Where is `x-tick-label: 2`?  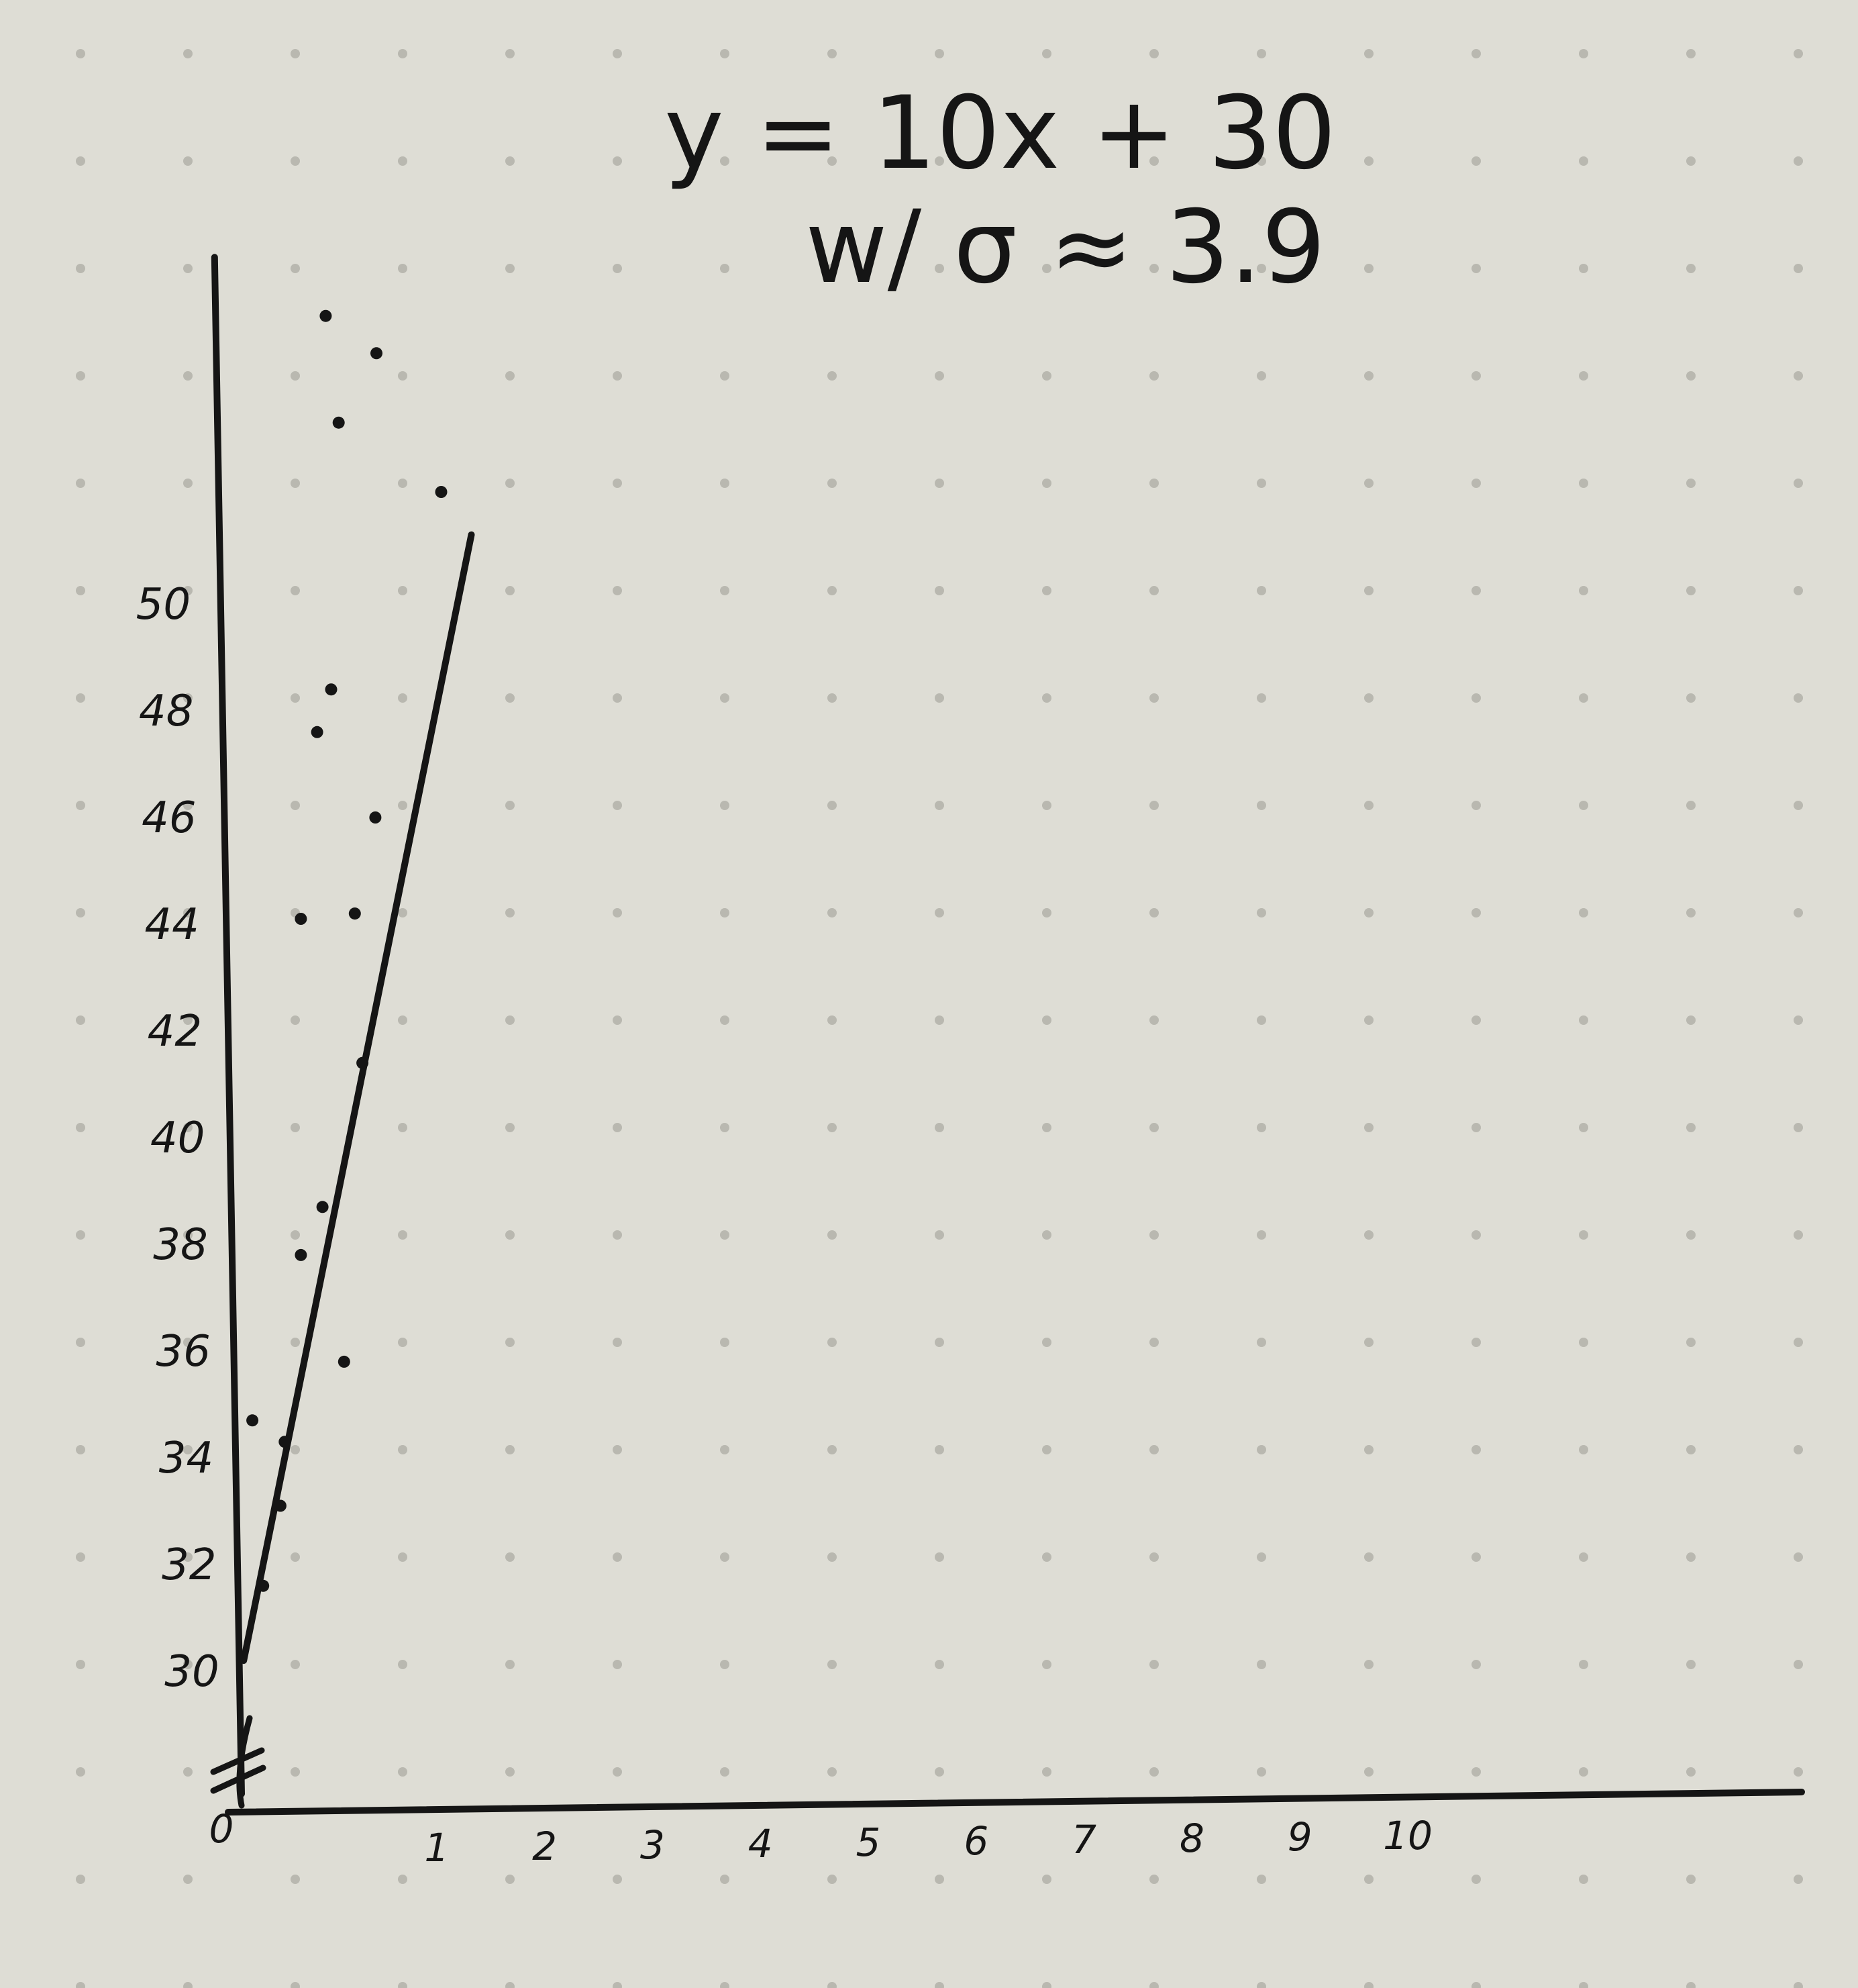 x-tick-label: 2 is located at coordinates (544, 1846).